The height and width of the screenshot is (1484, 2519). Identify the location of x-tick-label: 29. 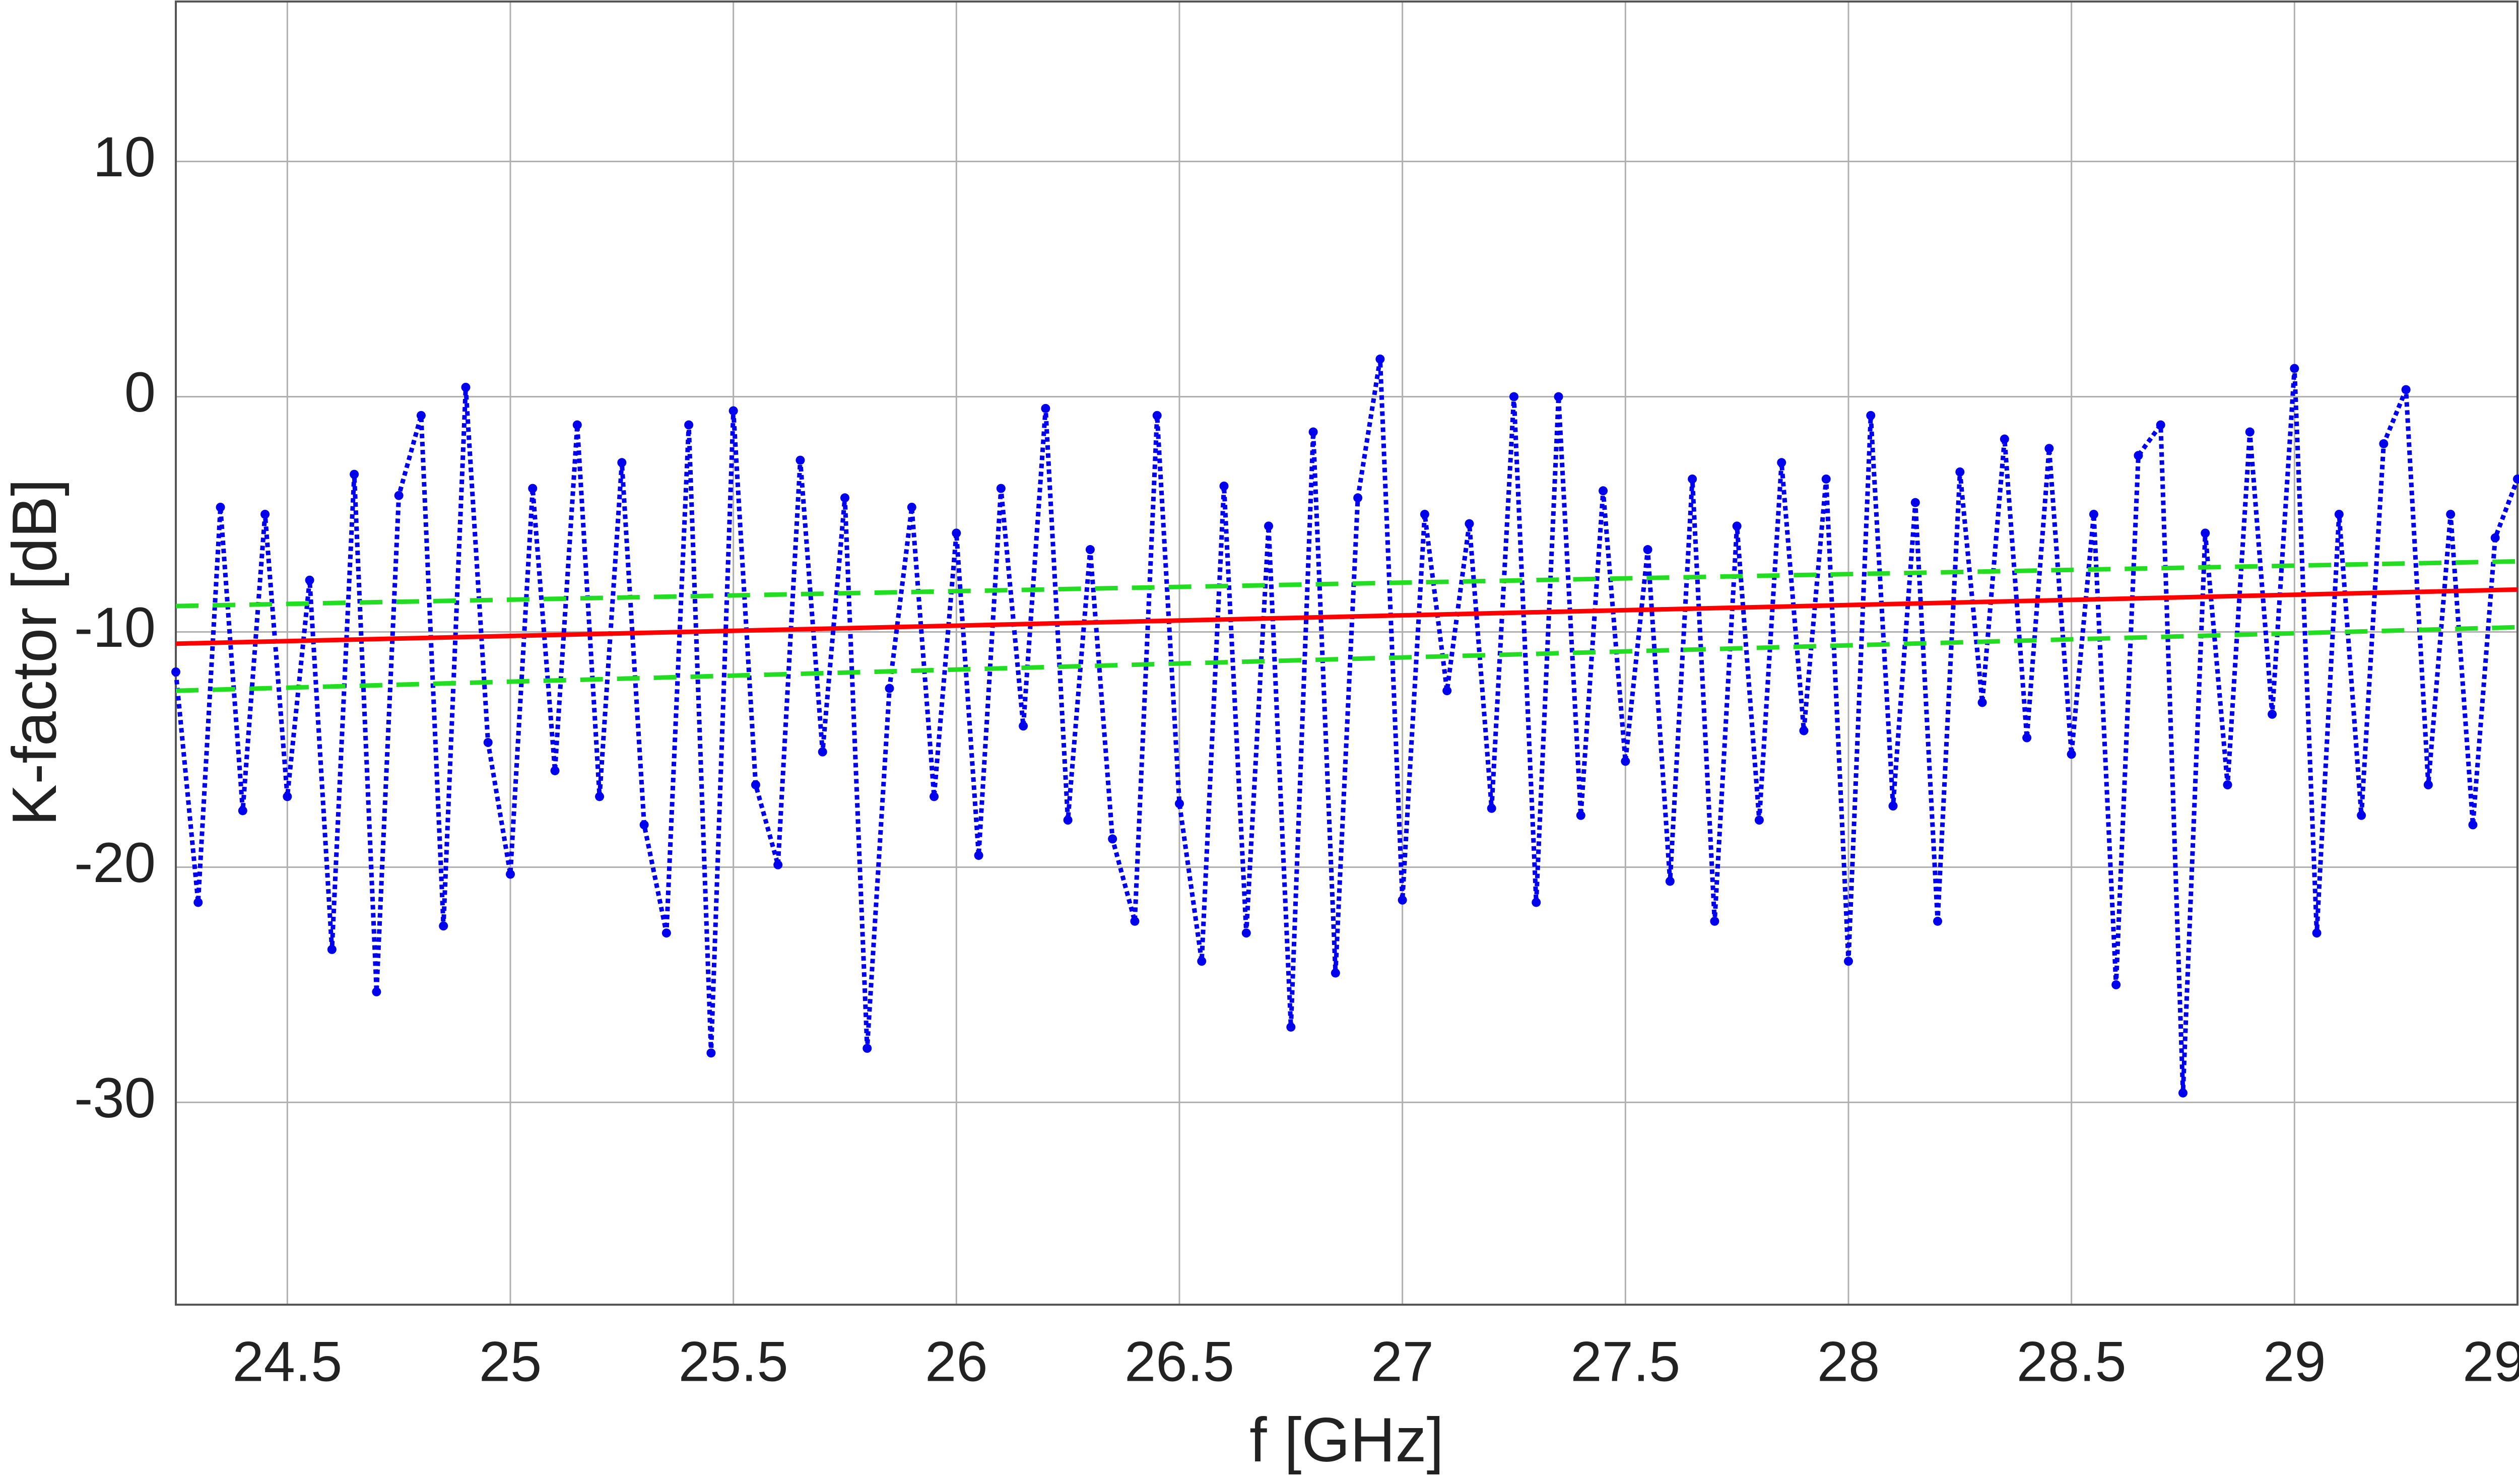
(2294, 1361).